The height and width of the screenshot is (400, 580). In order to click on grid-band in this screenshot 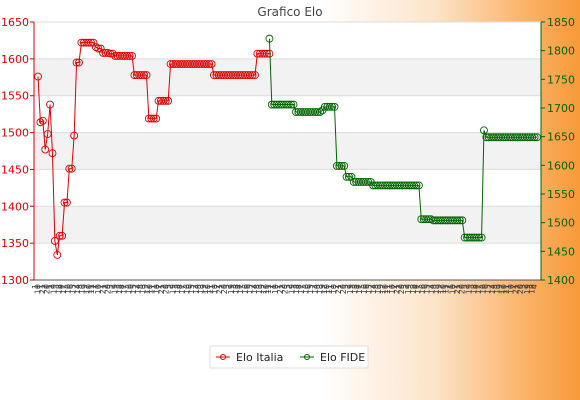, I will do `click(287, 114)`.